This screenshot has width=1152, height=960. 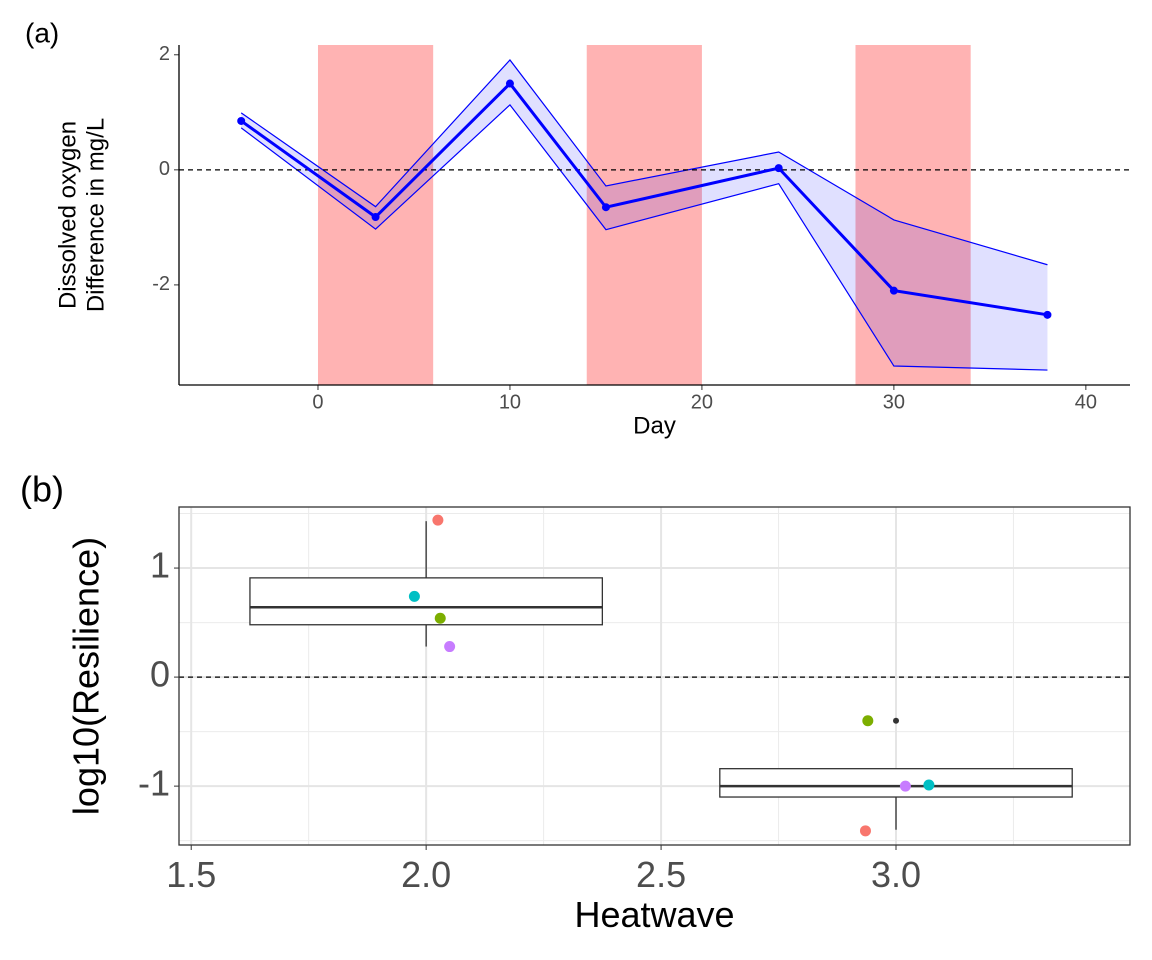 What do you see at coordinates (894, 402) in the screenshot?
I see `x-tick-label: 30` at bounding box center [894, 402].